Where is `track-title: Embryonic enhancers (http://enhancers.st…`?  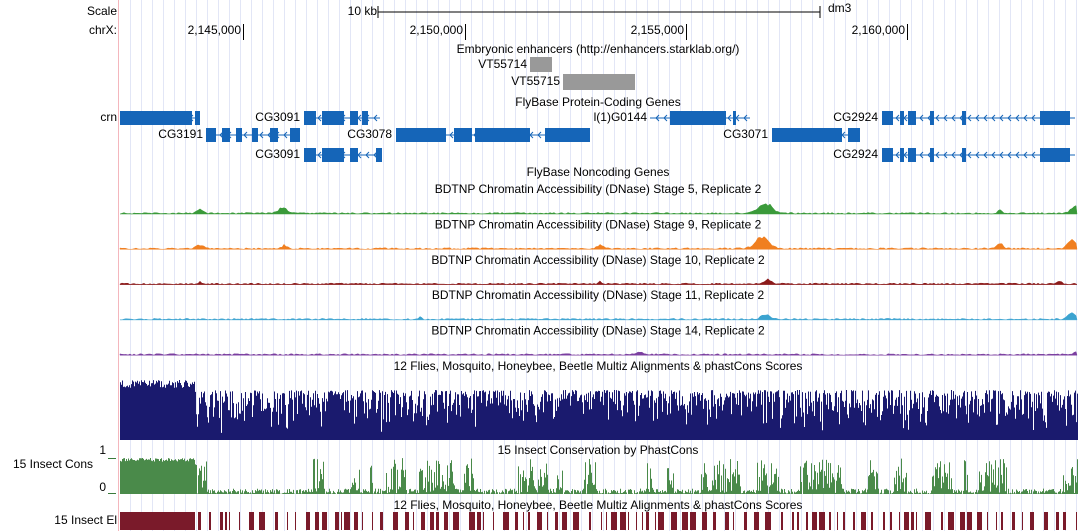
track-title: Embryonic enhancers (http://enhancers.st… is located at coordinates (598, 49).